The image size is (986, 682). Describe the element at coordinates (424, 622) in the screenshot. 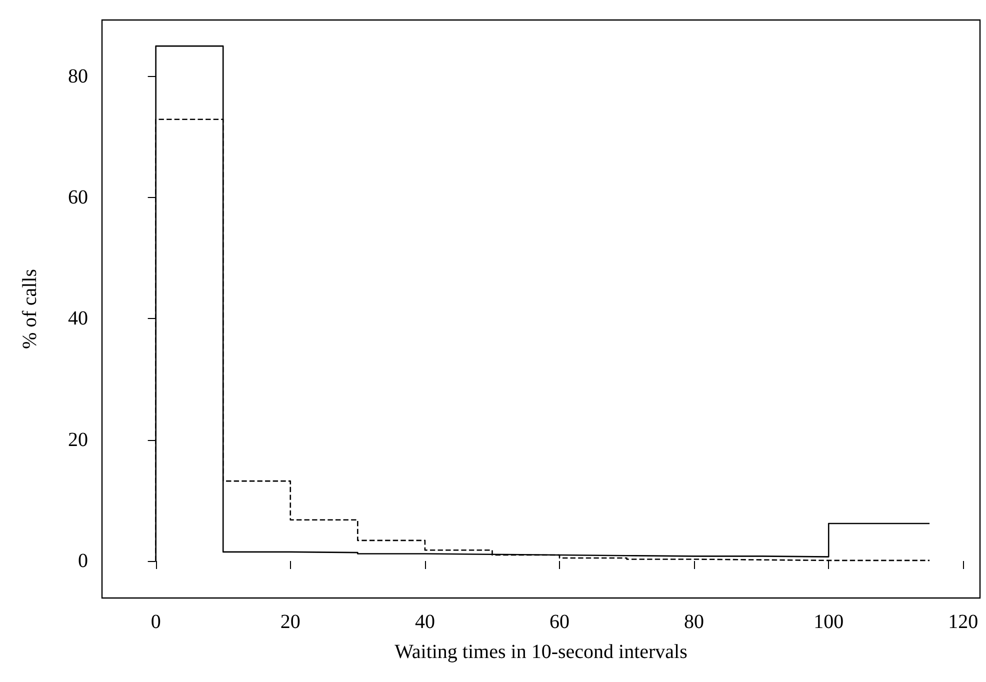

I see `x-tick-label: 40` at that location.